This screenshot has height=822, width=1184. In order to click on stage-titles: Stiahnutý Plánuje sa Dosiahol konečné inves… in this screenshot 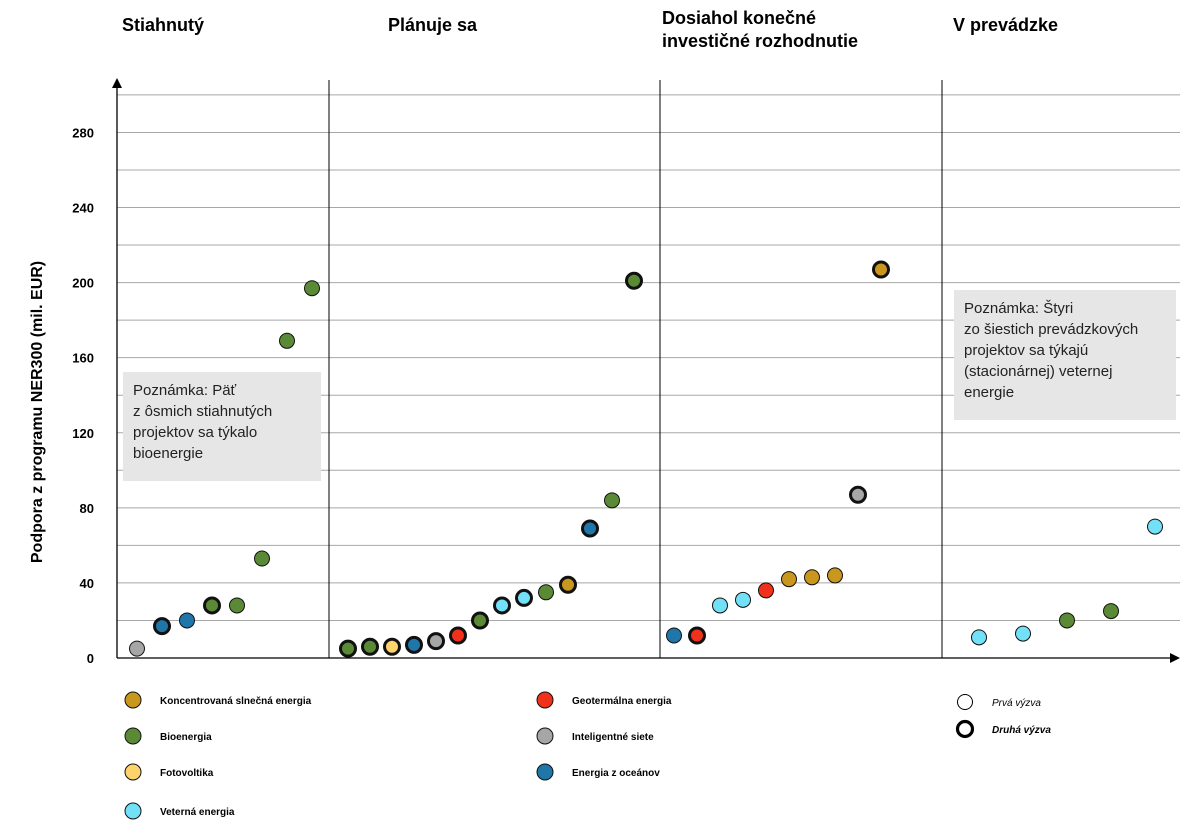, I will do `click(590, 29)`.